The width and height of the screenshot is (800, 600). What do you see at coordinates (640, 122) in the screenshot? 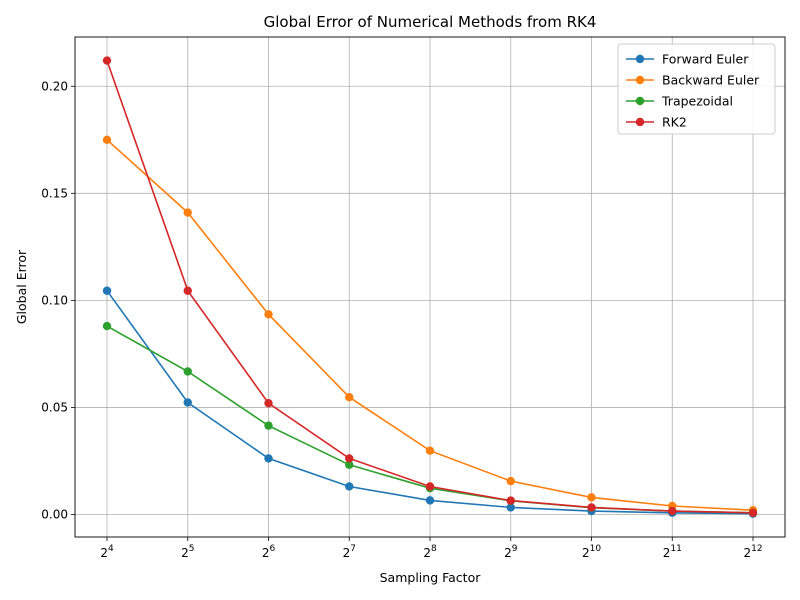
I see `legend-marker-rk2` at bounding box center [640, 122].